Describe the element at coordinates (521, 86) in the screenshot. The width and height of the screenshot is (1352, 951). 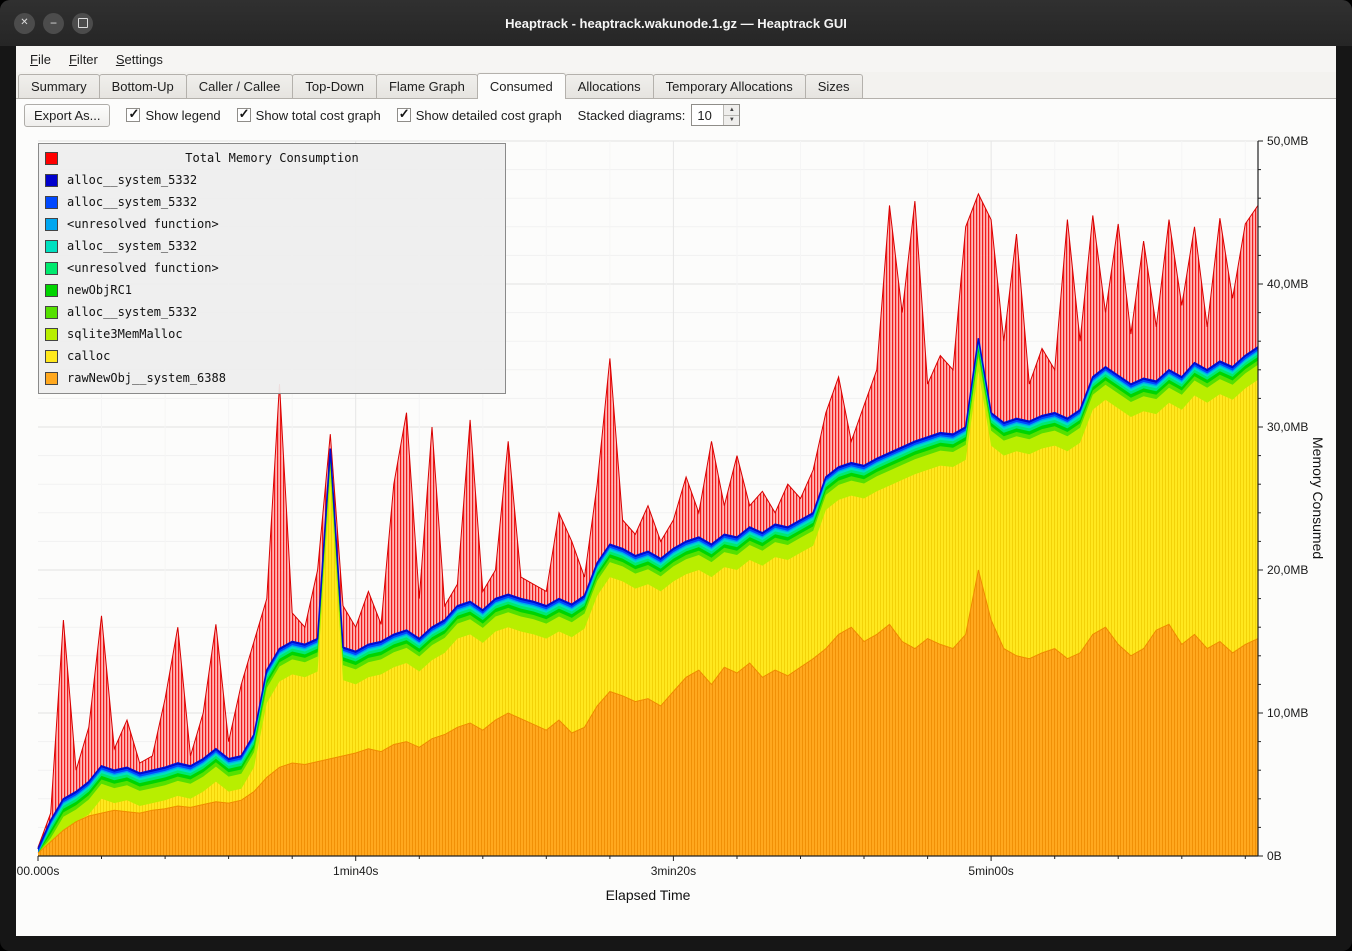
I see `tab-consumed: Consumed` at that location.